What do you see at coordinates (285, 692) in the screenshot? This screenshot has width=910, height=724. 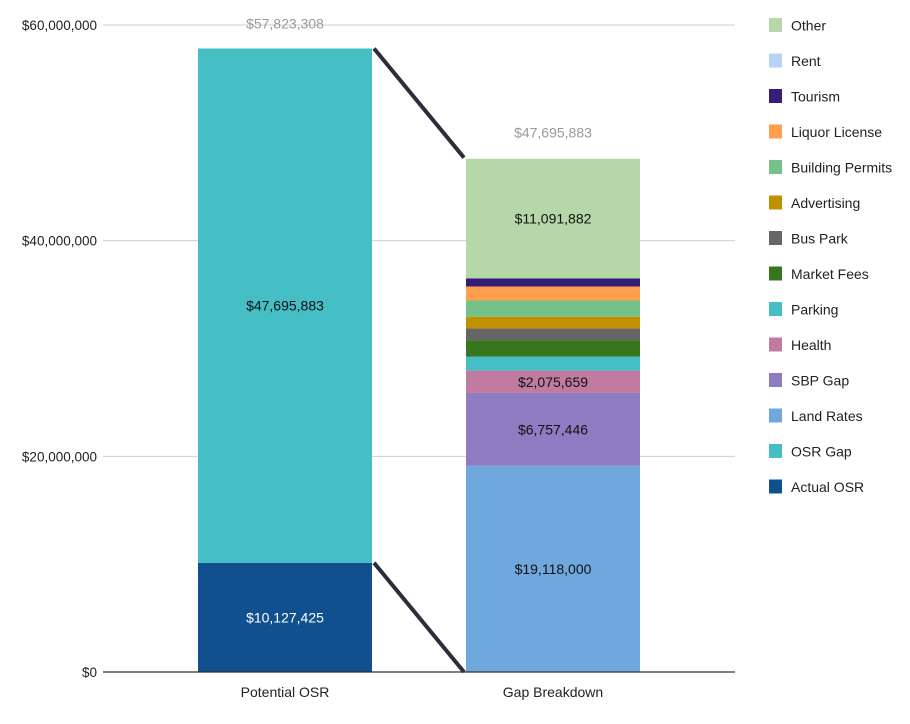 I see `x-category-label: Potential OSR` at bounding box center [285, 692].